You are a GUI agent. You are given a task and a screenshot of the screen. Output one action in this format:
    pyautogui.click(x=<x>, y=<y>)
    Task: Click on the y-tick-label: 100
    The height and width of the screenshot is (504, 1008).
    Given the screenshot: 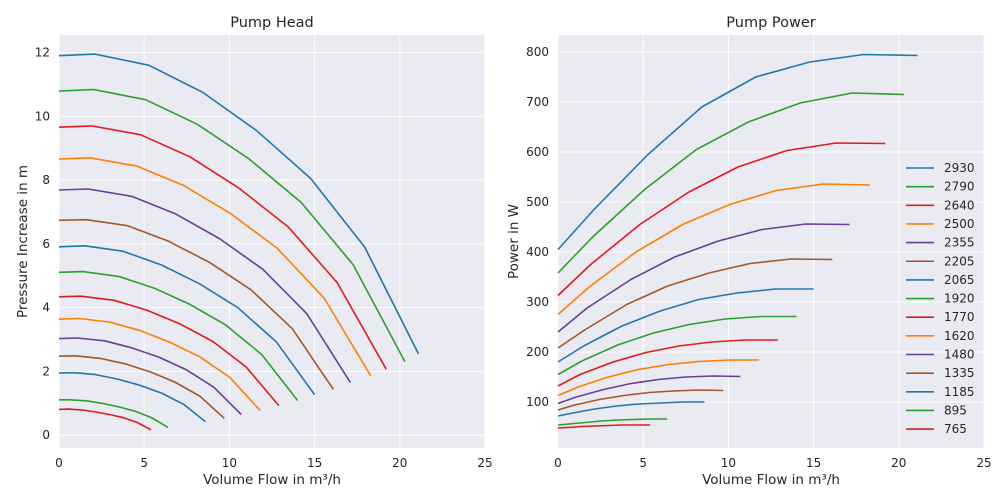 What is the action you would take?
    pyautogui.click(x=537, y=402)
    